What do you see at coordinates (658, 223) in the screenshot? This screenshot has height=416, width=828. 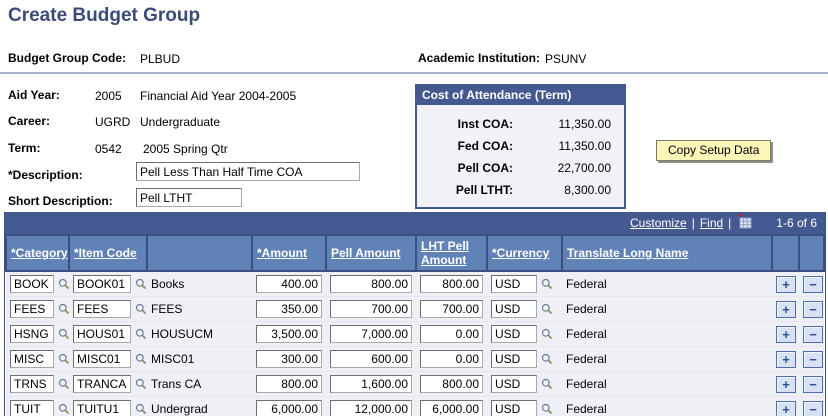 I see `customize-link: Customize` at bounding box center [658, 223].